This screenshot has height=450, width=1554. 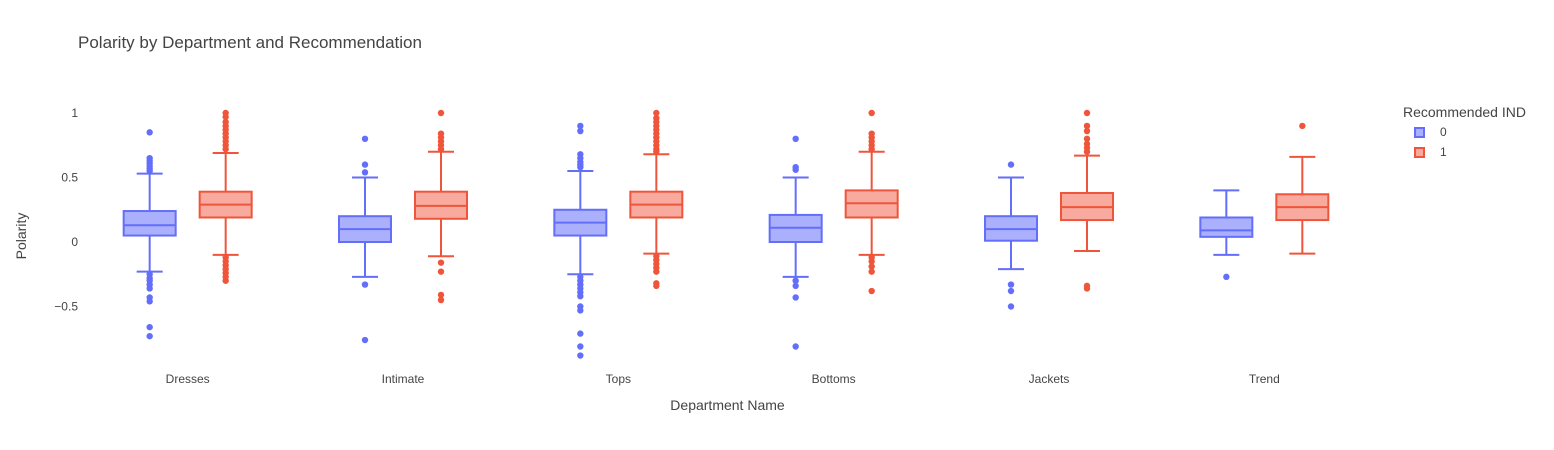 What do you see at coordinates (74, 113) in the screenshot?
I see `y-tick-label: 1` at bounding box center [74, 113].